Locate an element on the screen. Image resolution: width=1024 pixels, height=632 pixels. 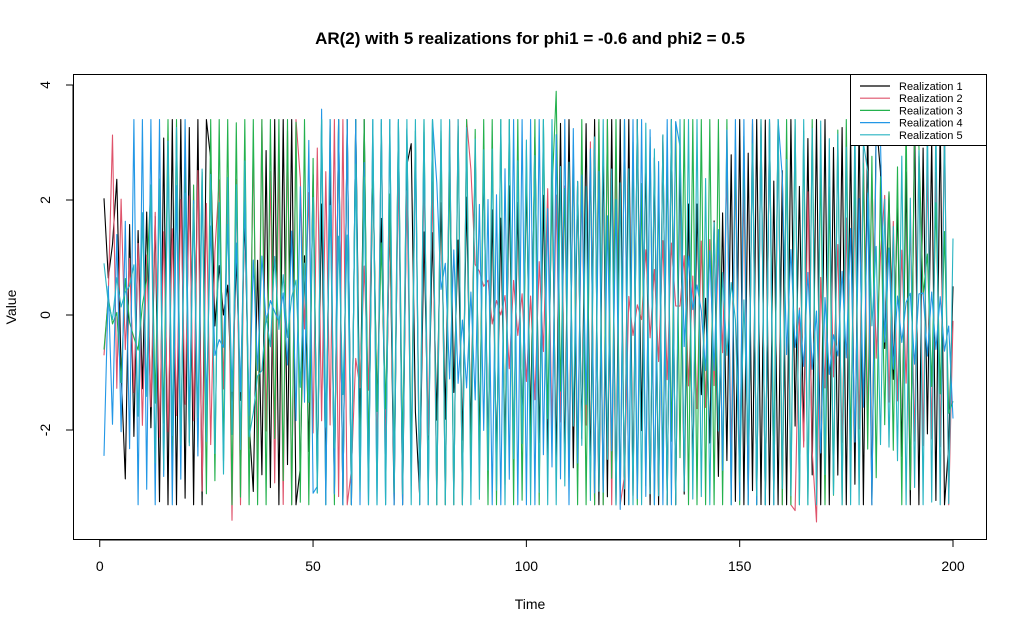
y-tick-label: 0 is located at coordinates (45, 315).